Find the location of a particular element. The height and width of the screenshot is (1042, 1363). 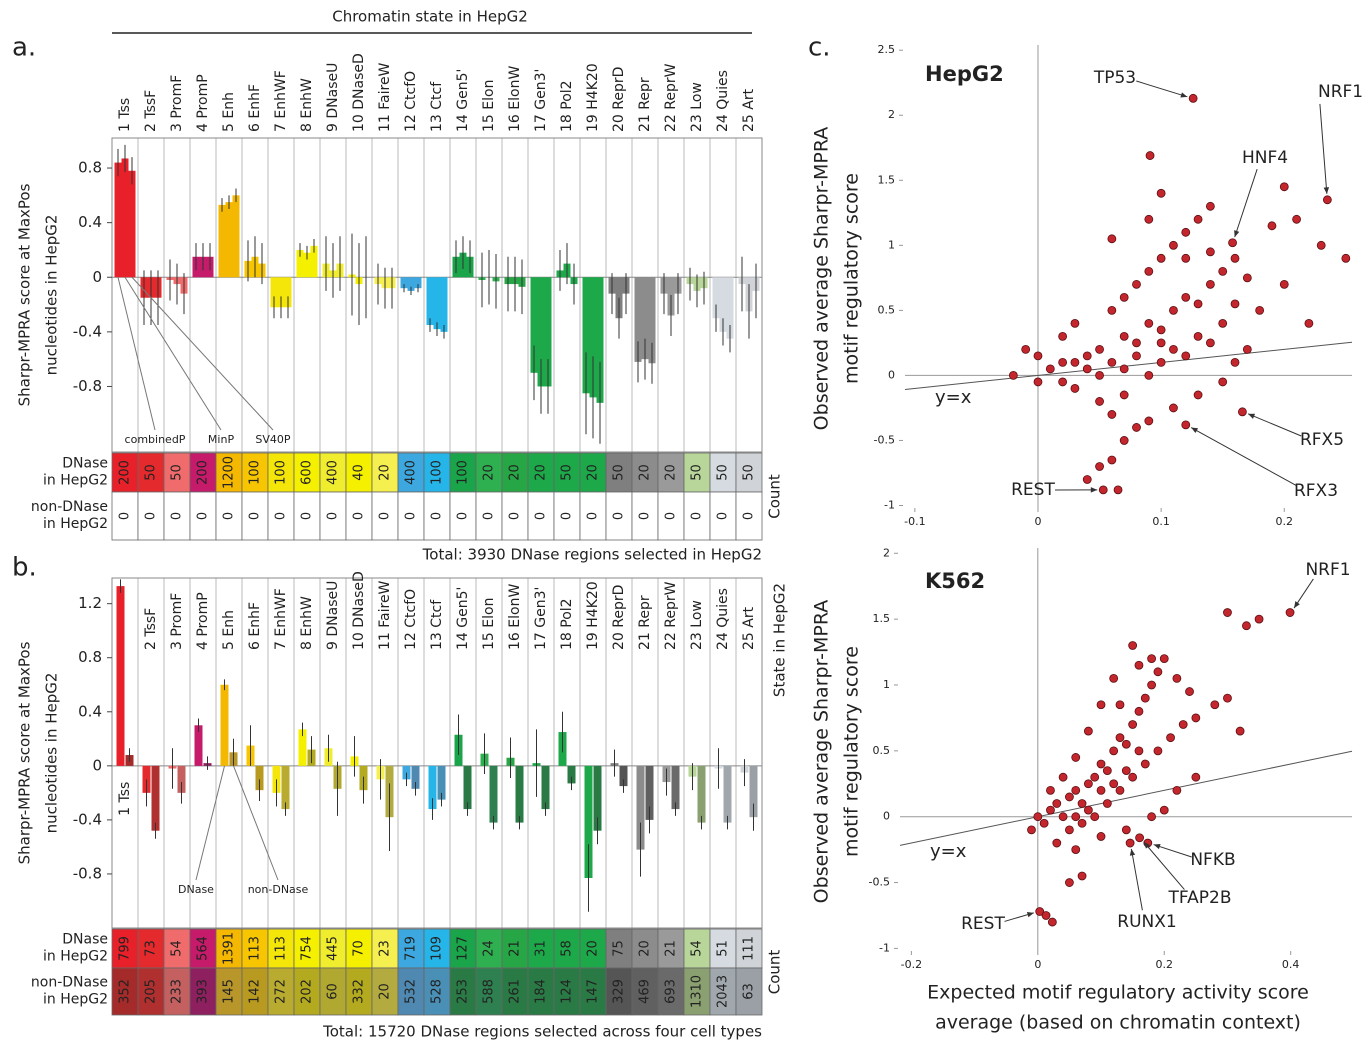

series-label: SV40P is located at coordinates (273, 439).